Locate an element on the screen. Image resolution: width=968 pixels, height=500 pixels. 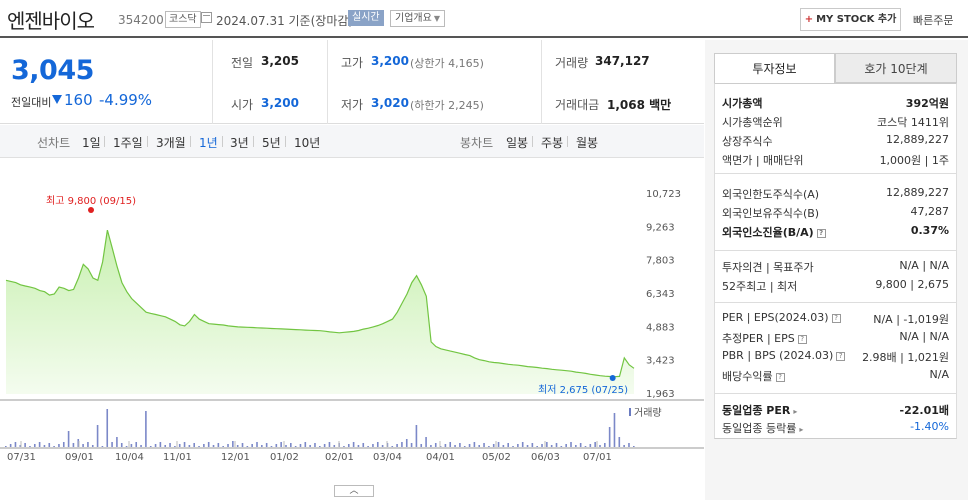
fast-order-link: 빠른주문 is located at coordinates (933, 20).